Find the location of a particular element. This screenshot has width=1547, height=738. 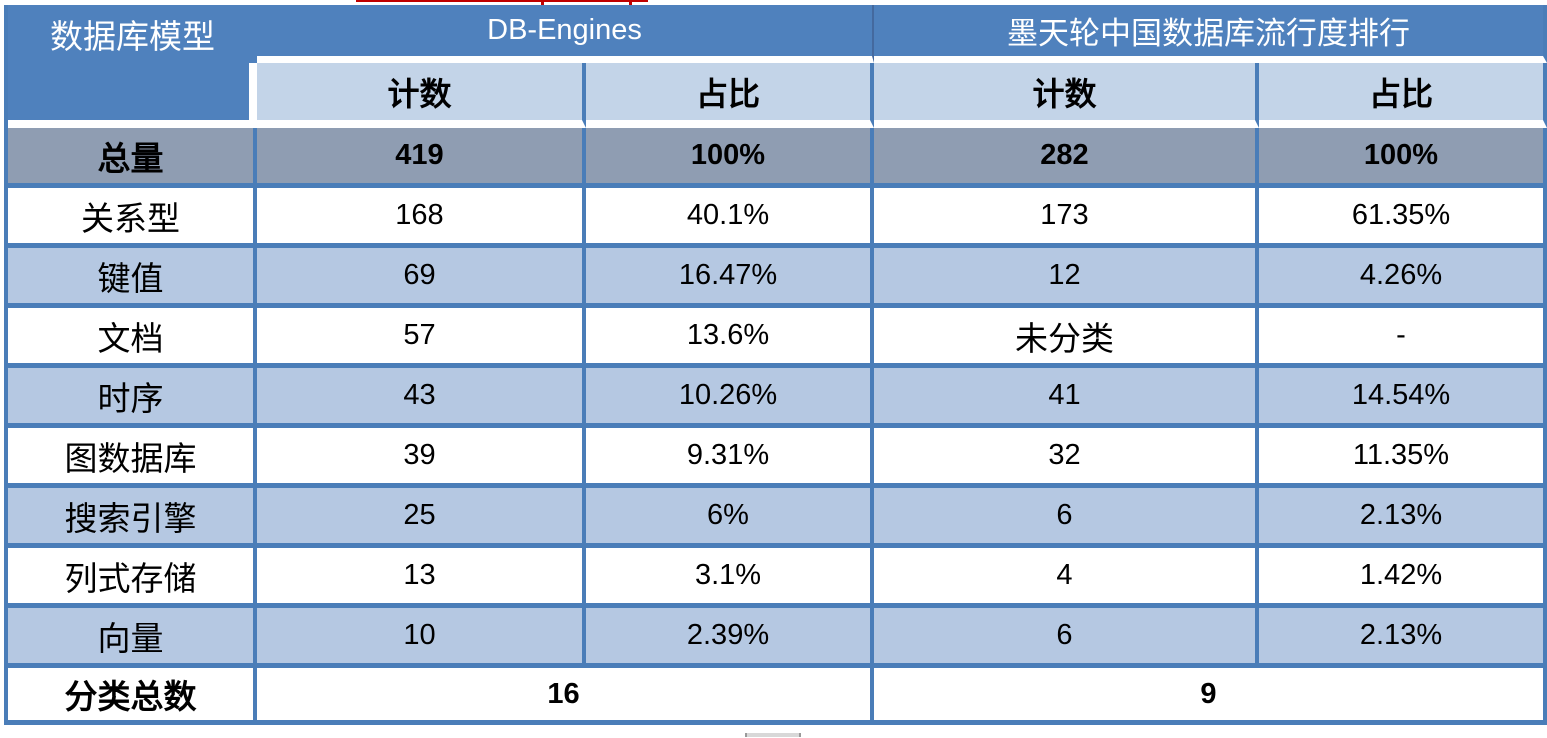

table-row-total: 总量 419 100% 282 100% is located at coordinates (777, 158).